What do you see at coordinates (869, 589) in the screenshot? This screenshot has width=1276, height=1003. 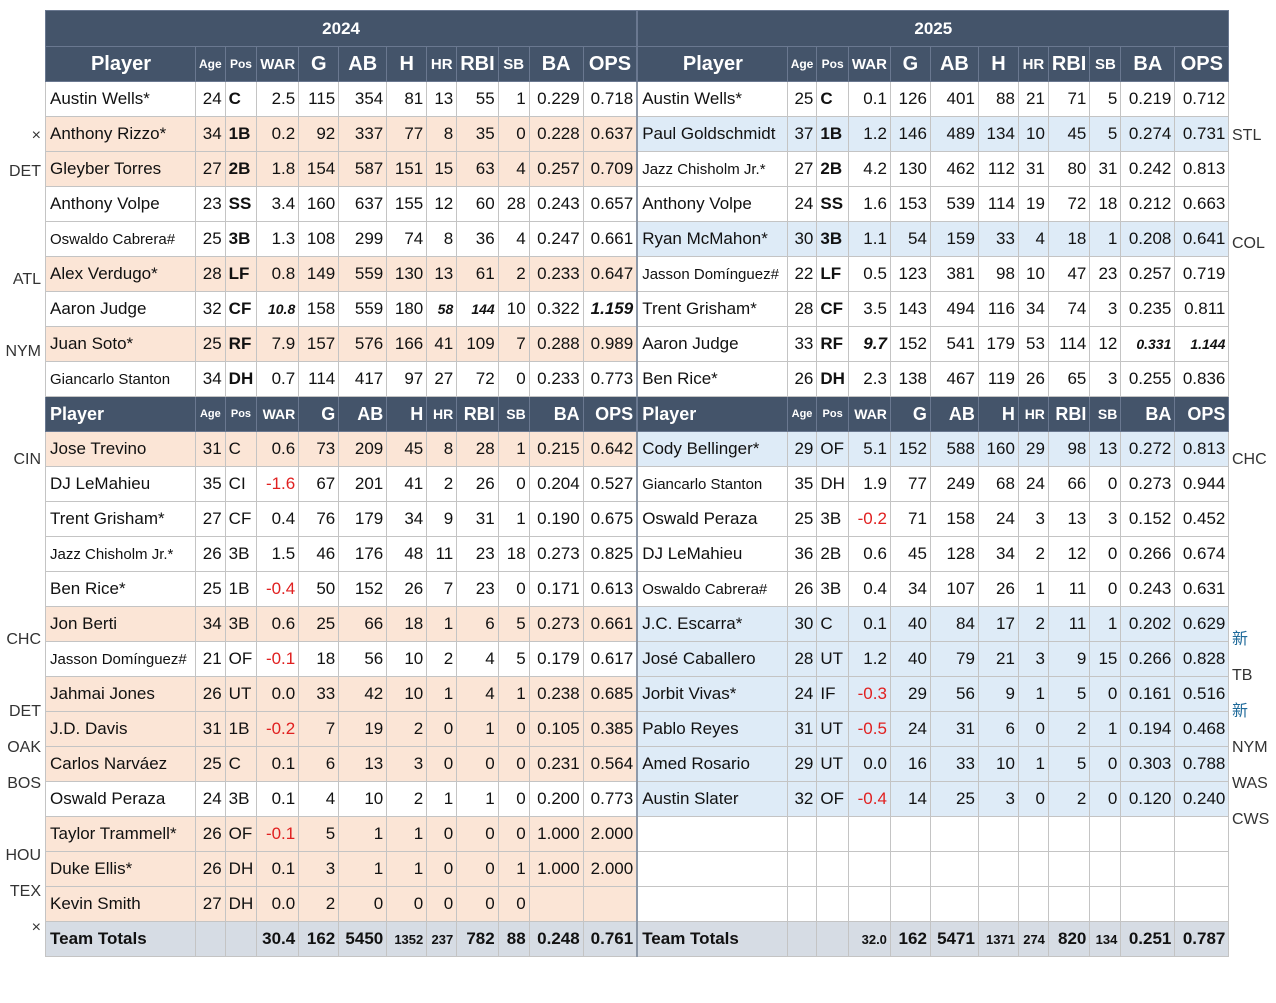 I see `y2025-war-cell: 0.4` at bounding box center [869, 589].